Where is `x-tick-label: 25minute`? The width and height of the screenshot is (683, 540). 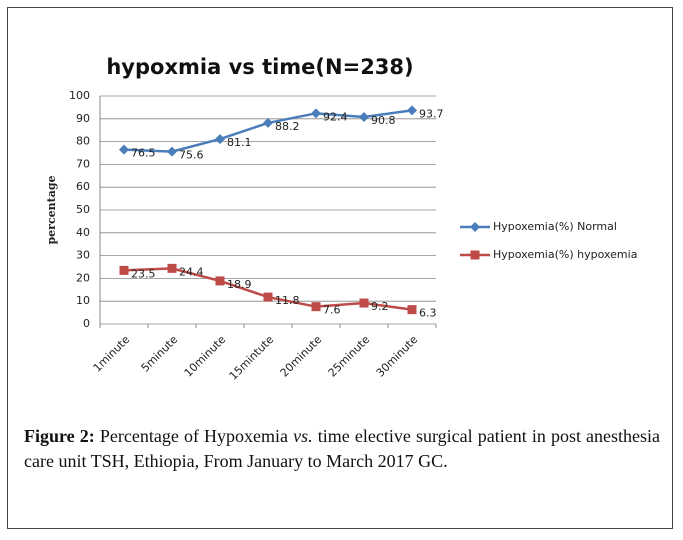 x-tick-label: 25minute is located at coordinates (349, 356).